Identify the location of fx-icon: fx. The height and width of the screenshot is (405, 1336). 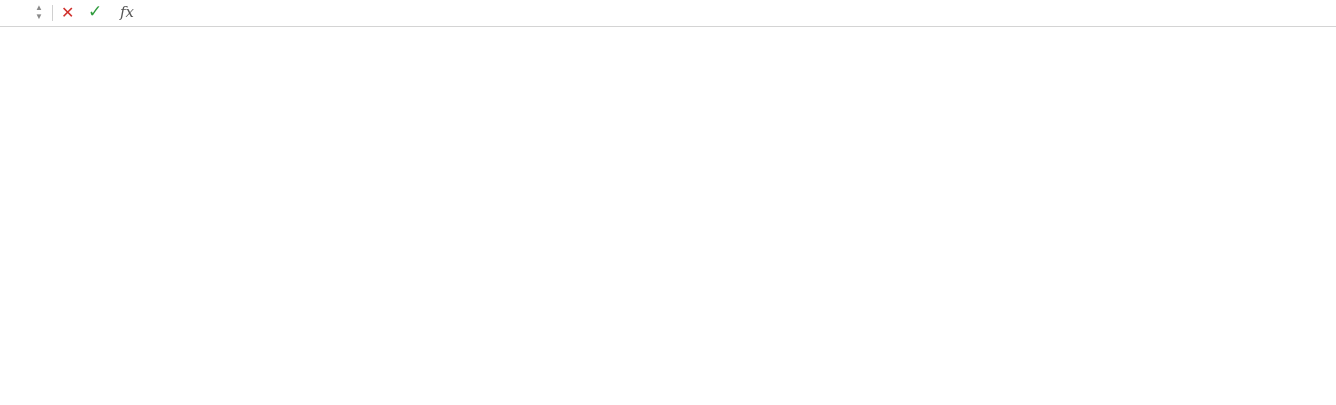
(127, 12).